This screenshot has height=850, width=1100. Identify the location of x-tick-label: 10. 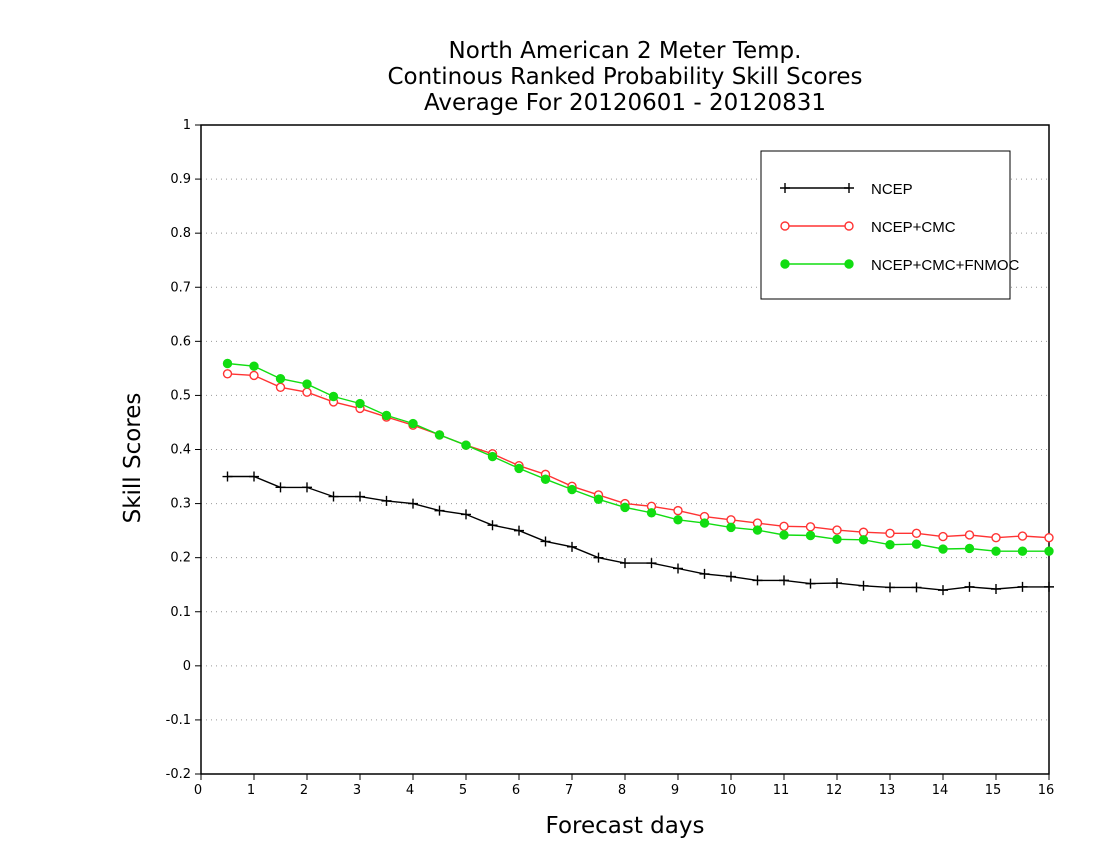
(728, 790).